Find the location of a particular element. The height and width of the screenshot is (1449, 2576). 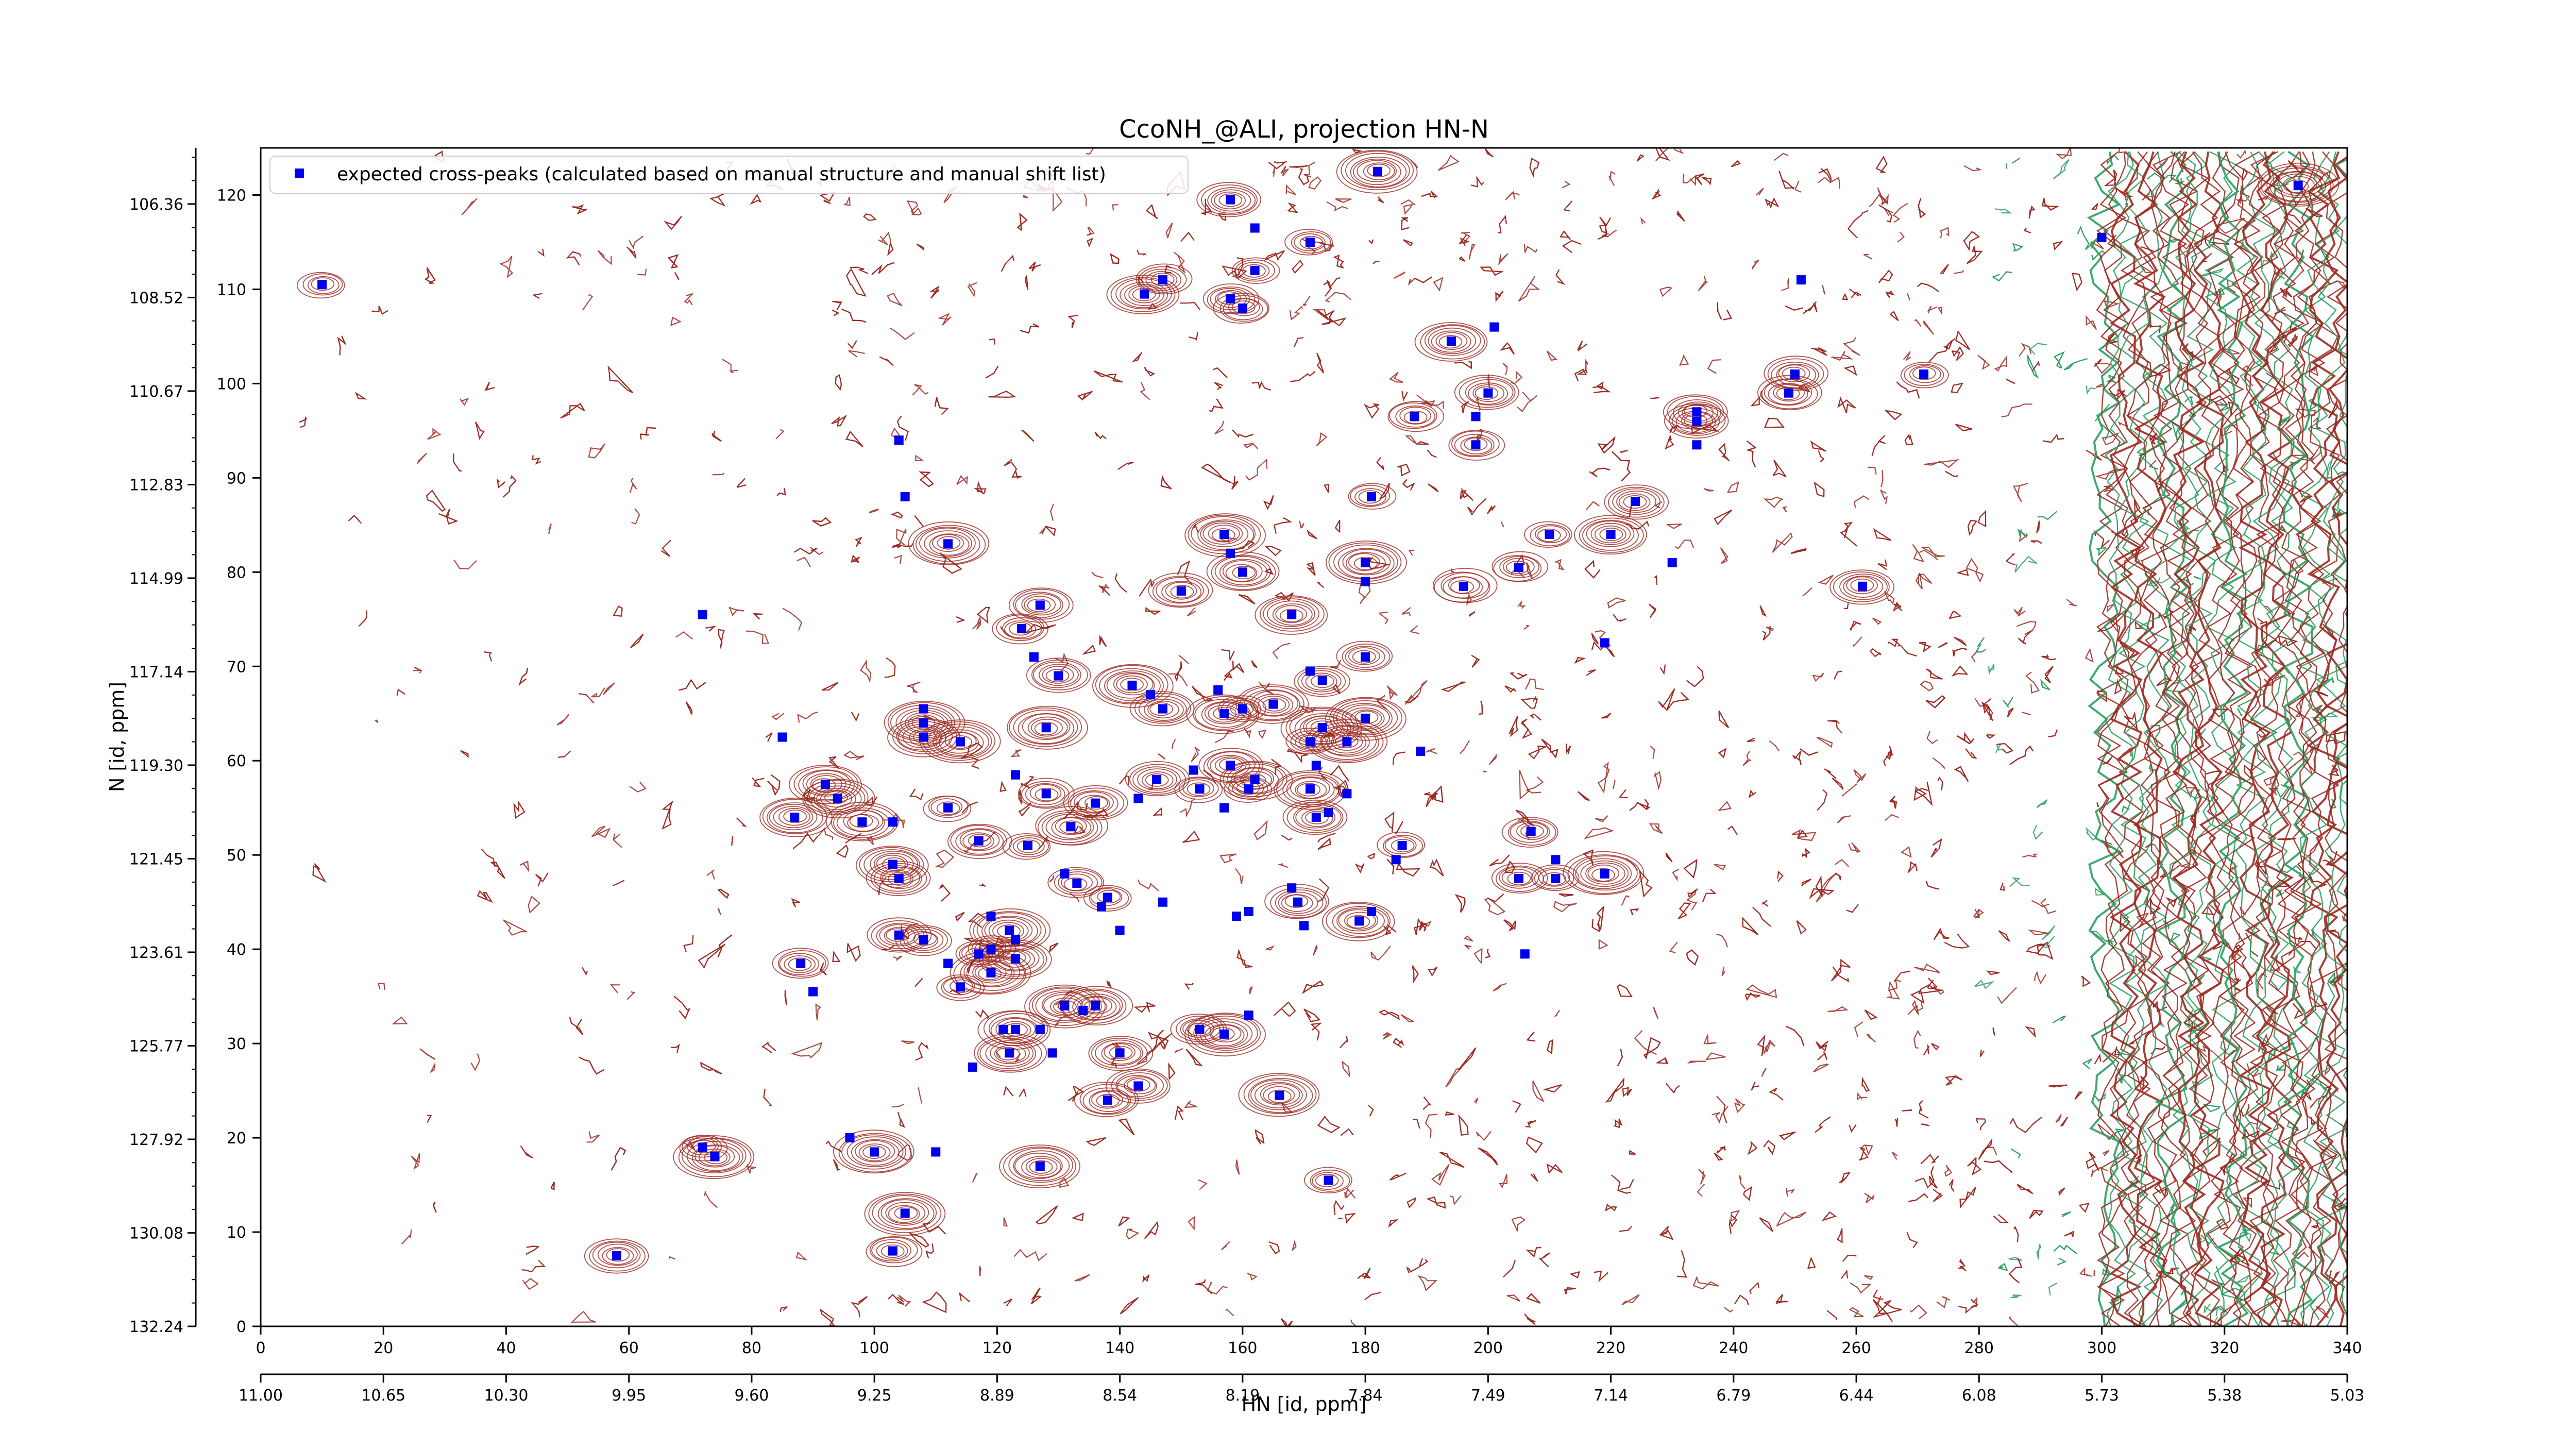

x-ppm-tick-label: 6.08 is located at coordinates (1979, 1396).